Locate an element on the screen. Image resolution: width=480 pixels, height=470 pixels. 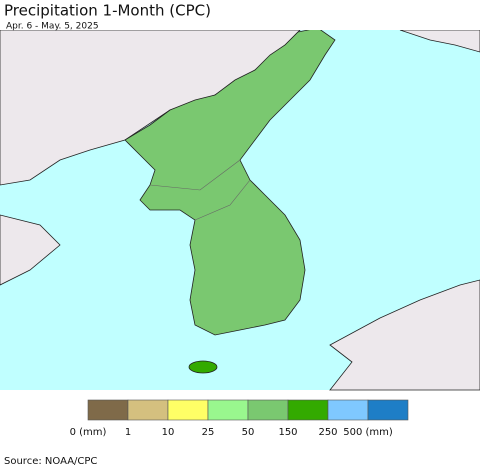
shandong-land is located at coordinates (30, 250).